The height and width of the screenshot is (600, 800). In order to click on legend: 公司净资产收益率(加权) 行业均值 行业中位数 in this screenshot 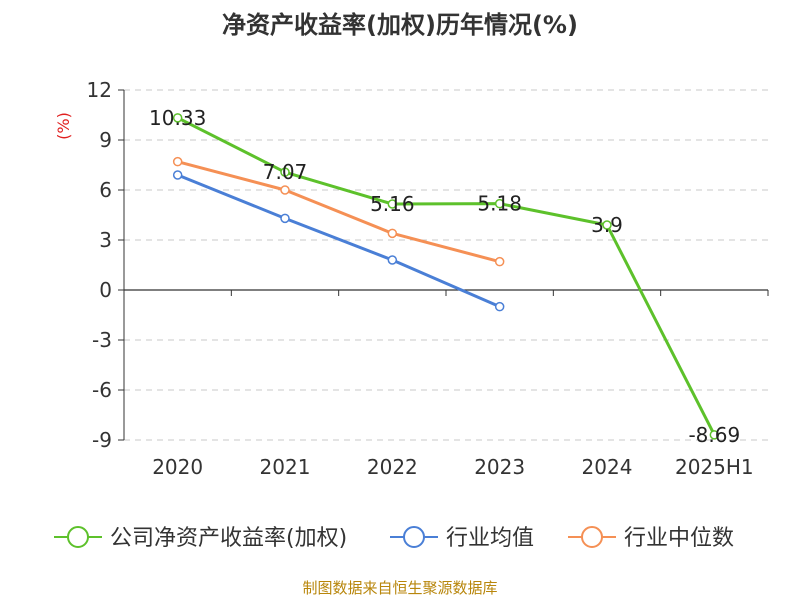, I will do `click(394, 538)`.